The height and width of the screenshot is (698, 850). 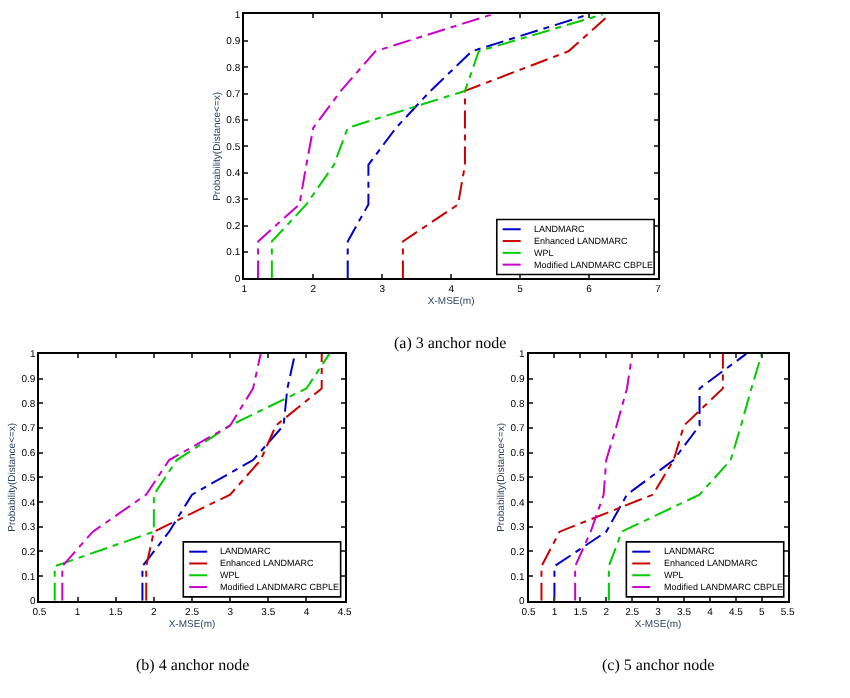 I want to click on text: (b) 4 anchor node, so click(x=193, y=665).